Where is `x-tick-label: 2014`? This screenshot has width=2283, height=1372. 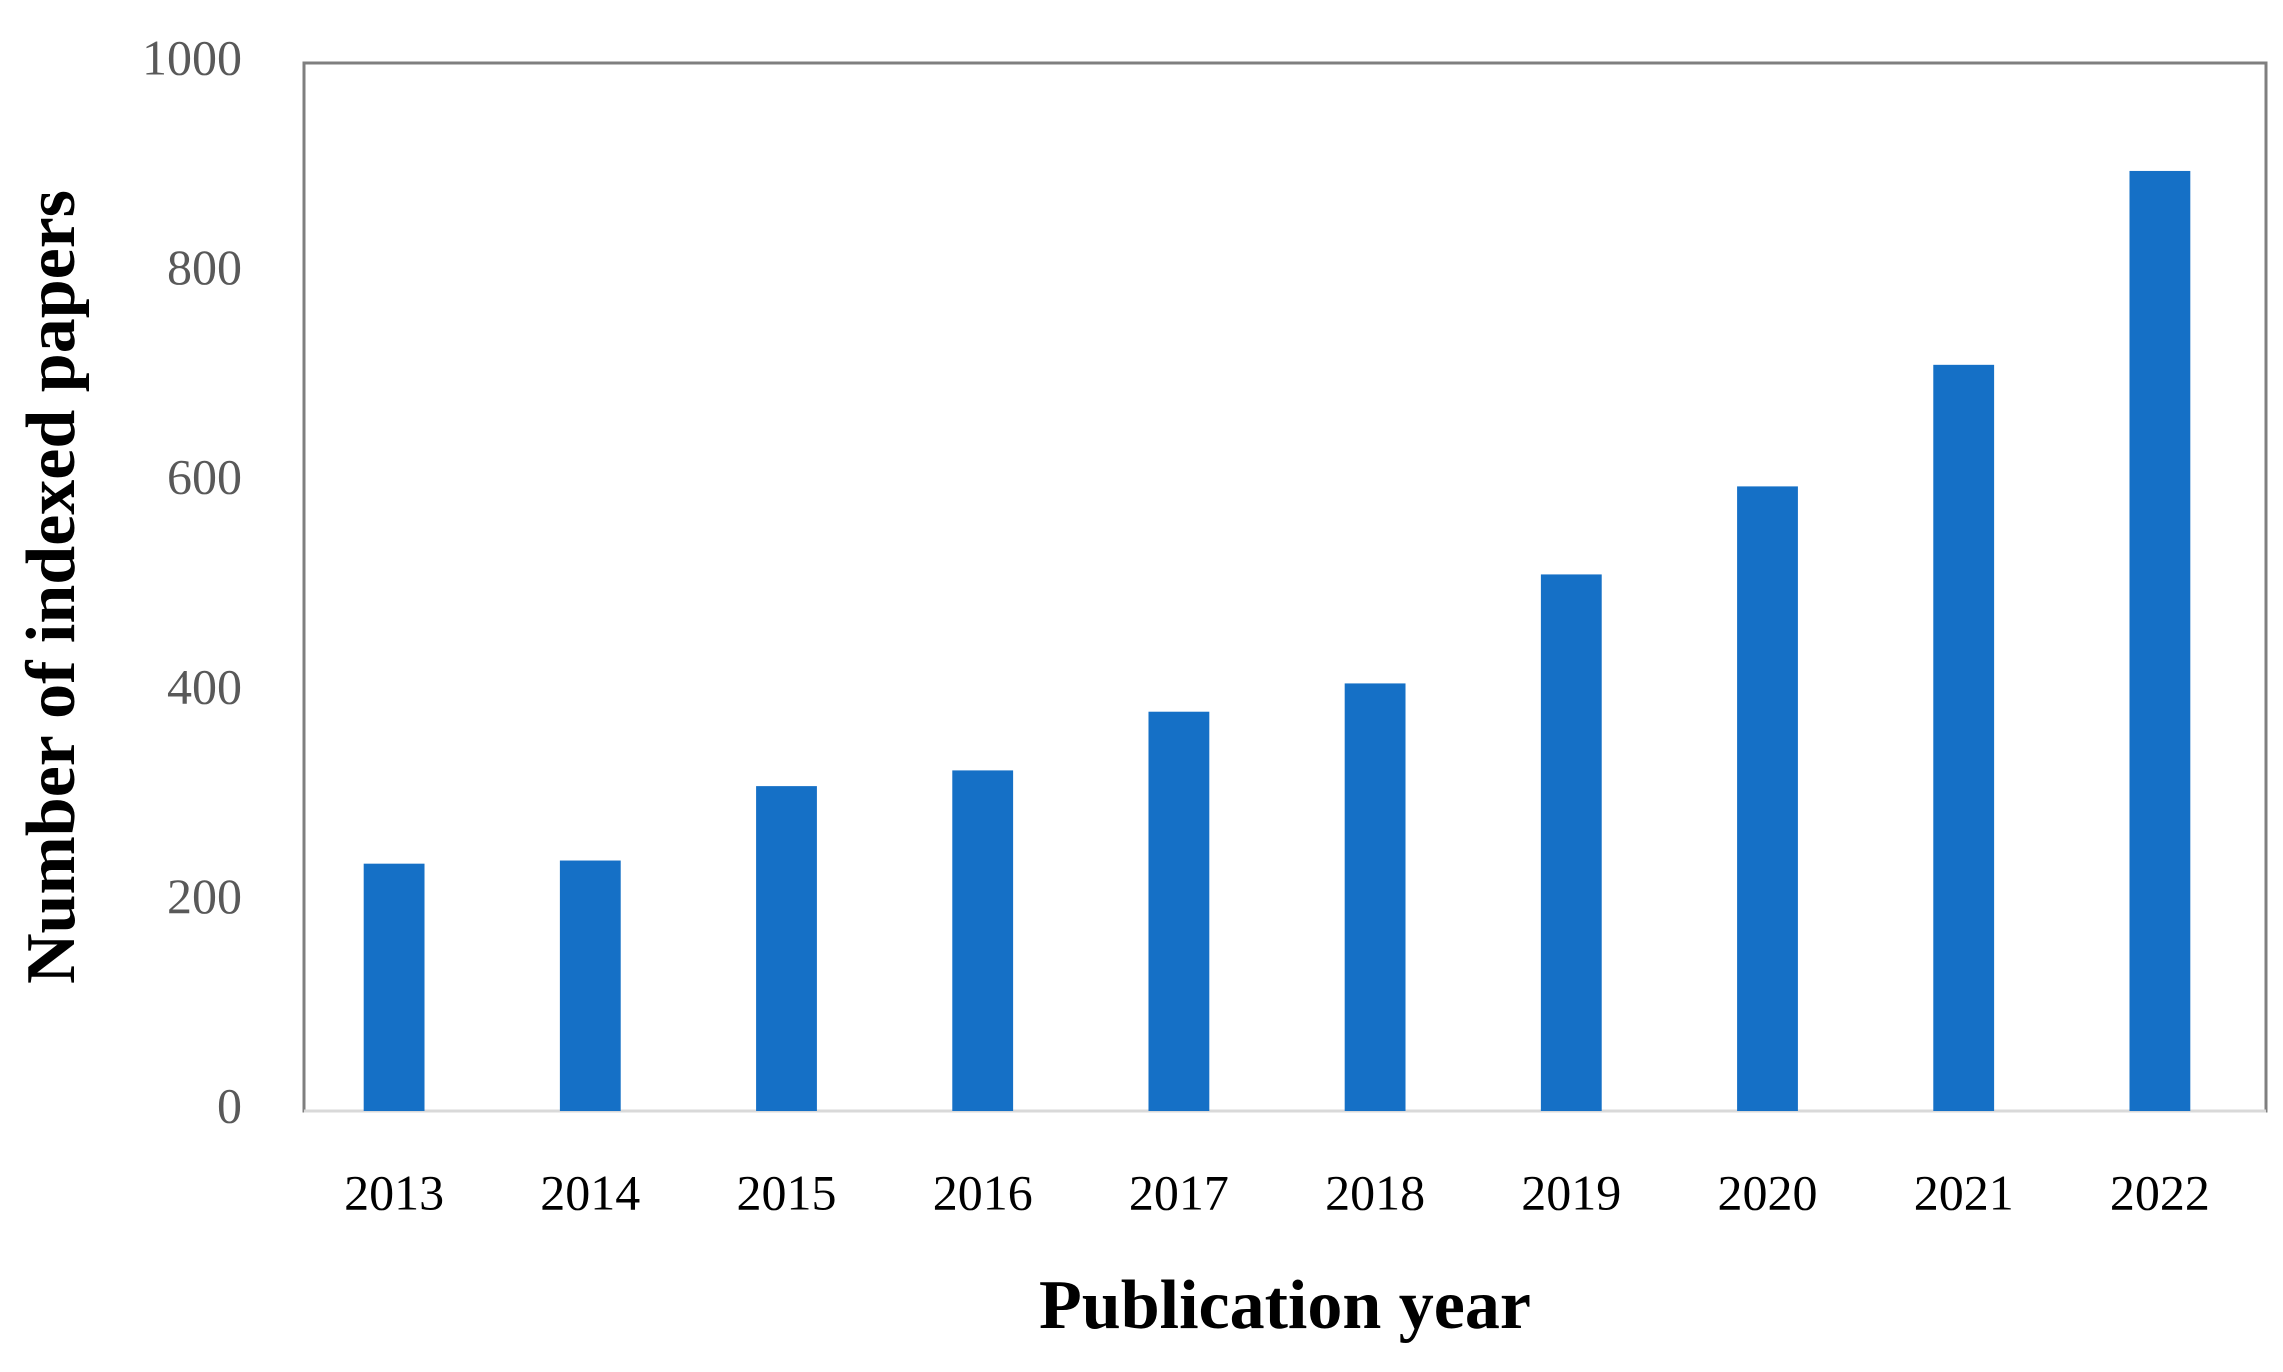
x-tick-label: 2014 is located at coordinates (590, 1192).